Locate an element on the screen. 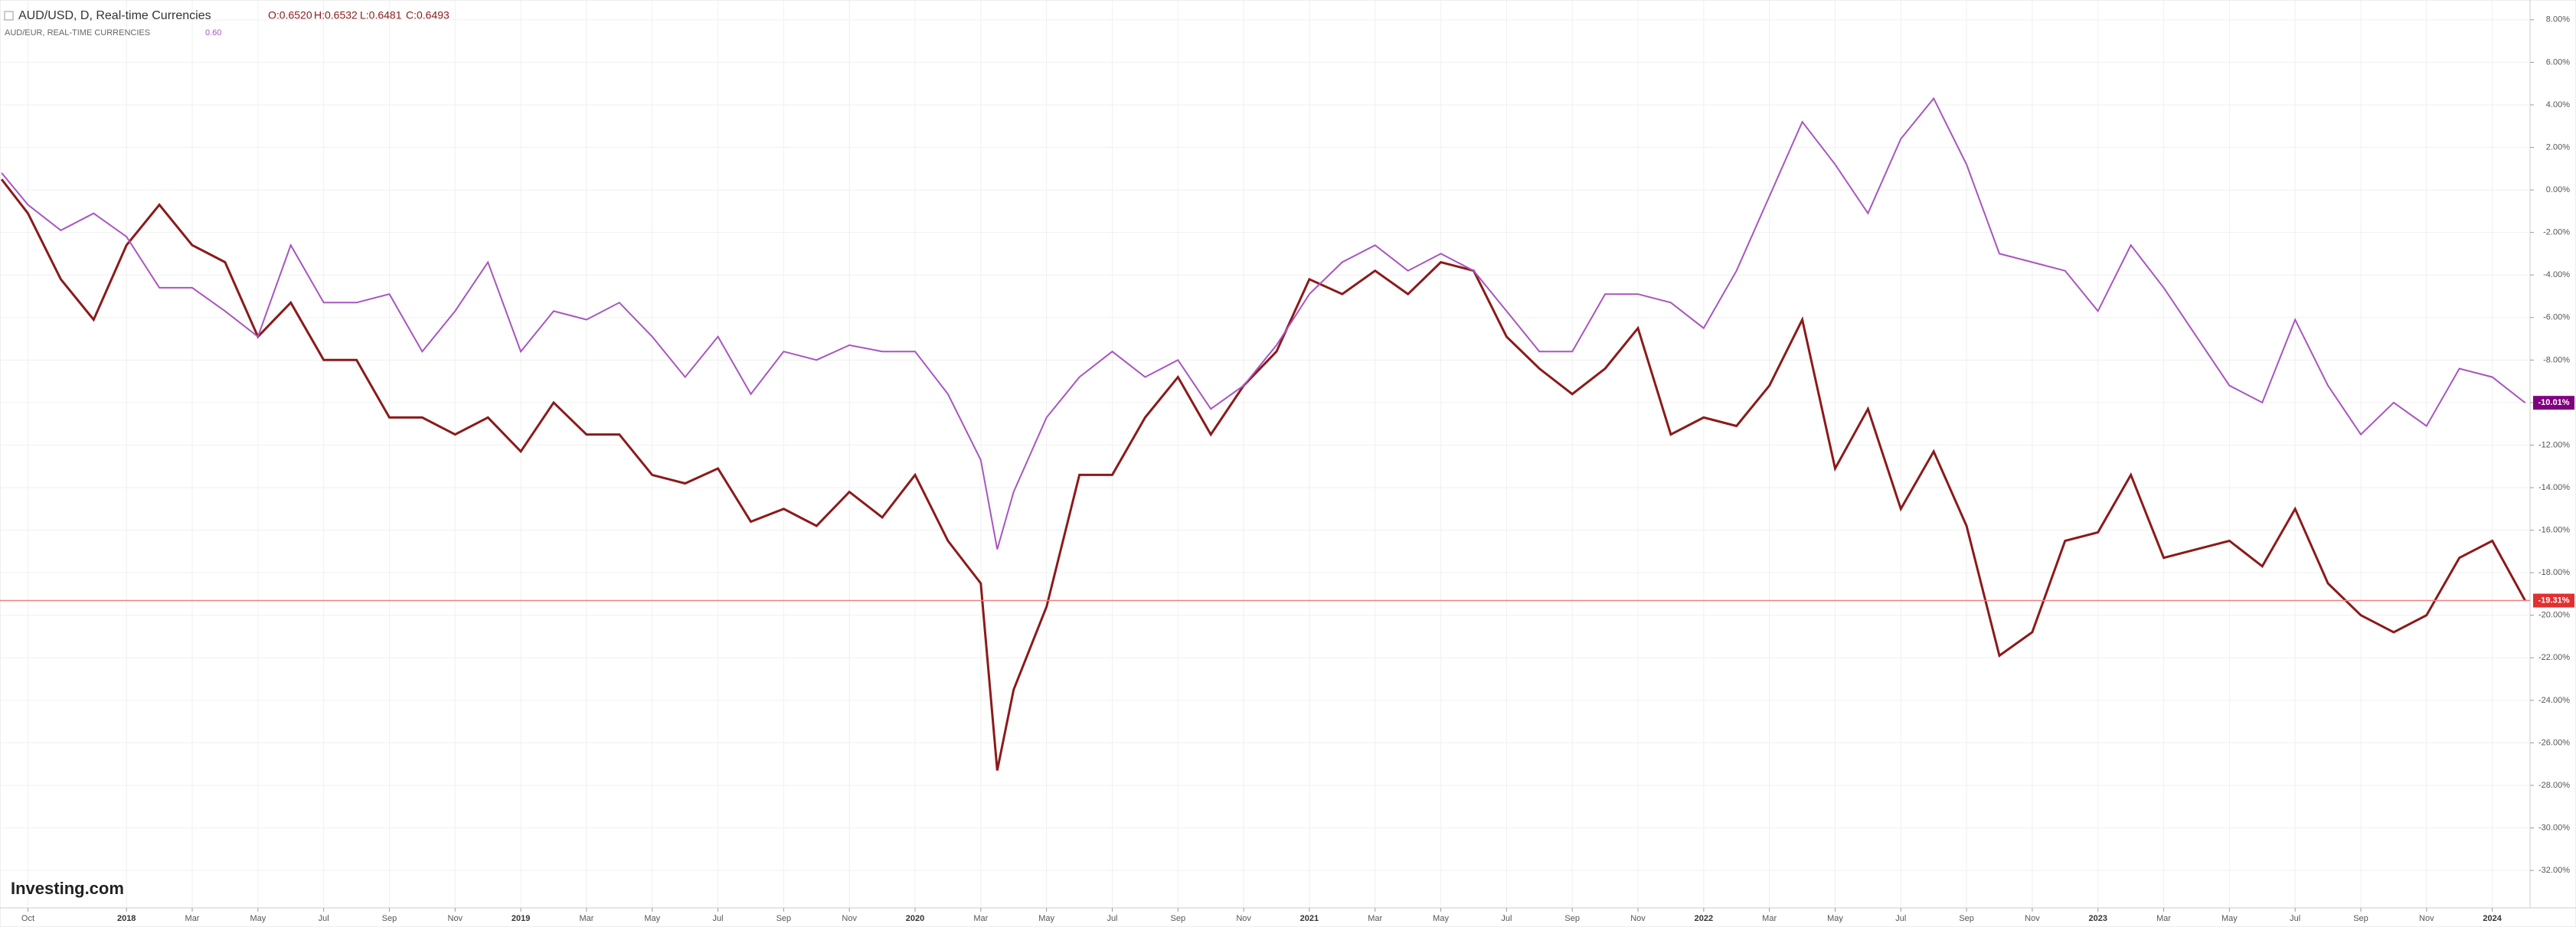 This screenshot has width=2576, height=927. y-tick-label: 8.00% is located at coordinates (2558, 19).